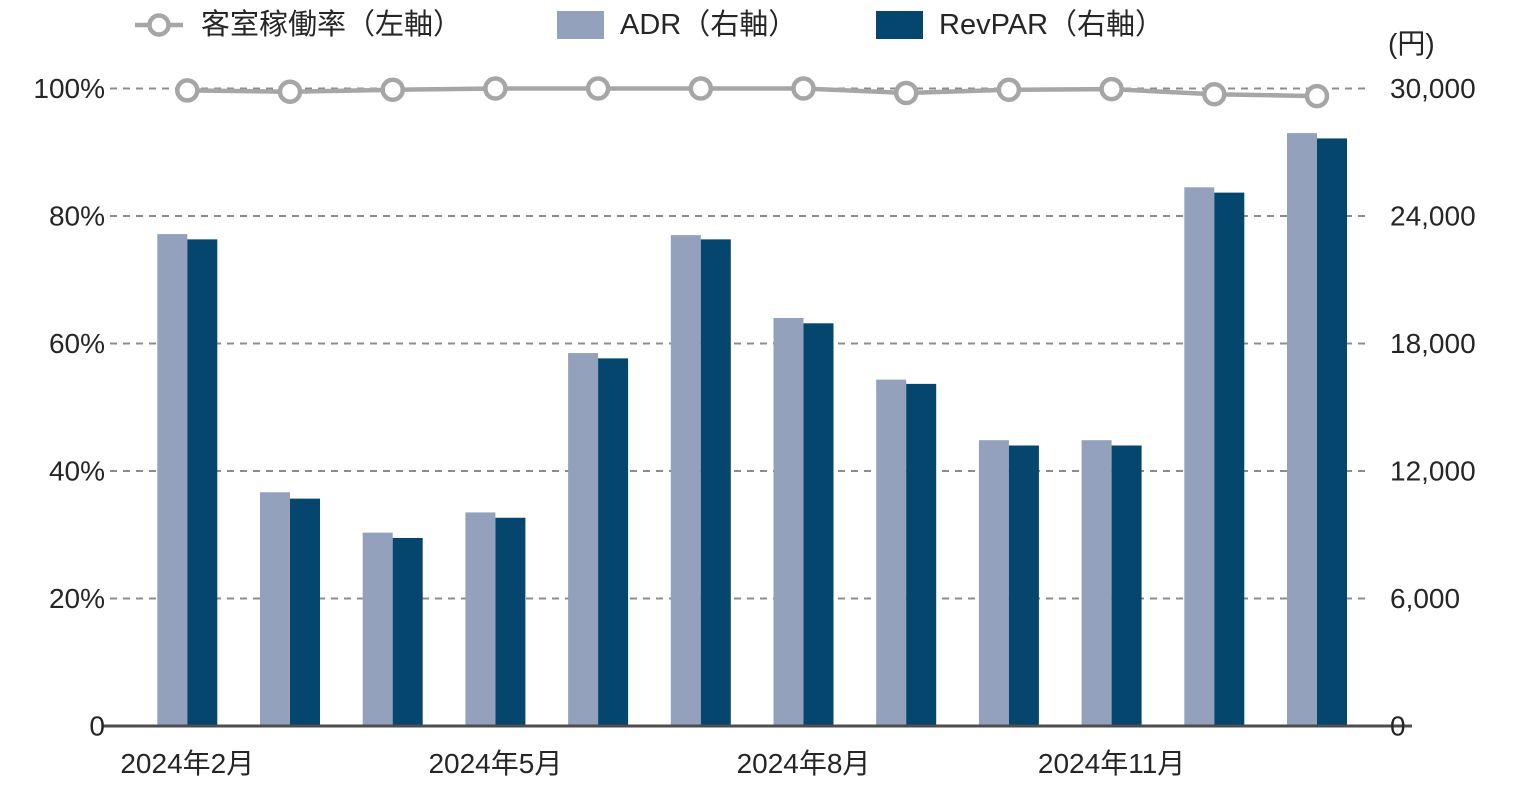 Image resolution: width=1520 pixels, height=808 pixels. Describe the element at coordinates (804, 763) in the screenshot. I see `x-axis-tick-label: 2024年8月` at that location.